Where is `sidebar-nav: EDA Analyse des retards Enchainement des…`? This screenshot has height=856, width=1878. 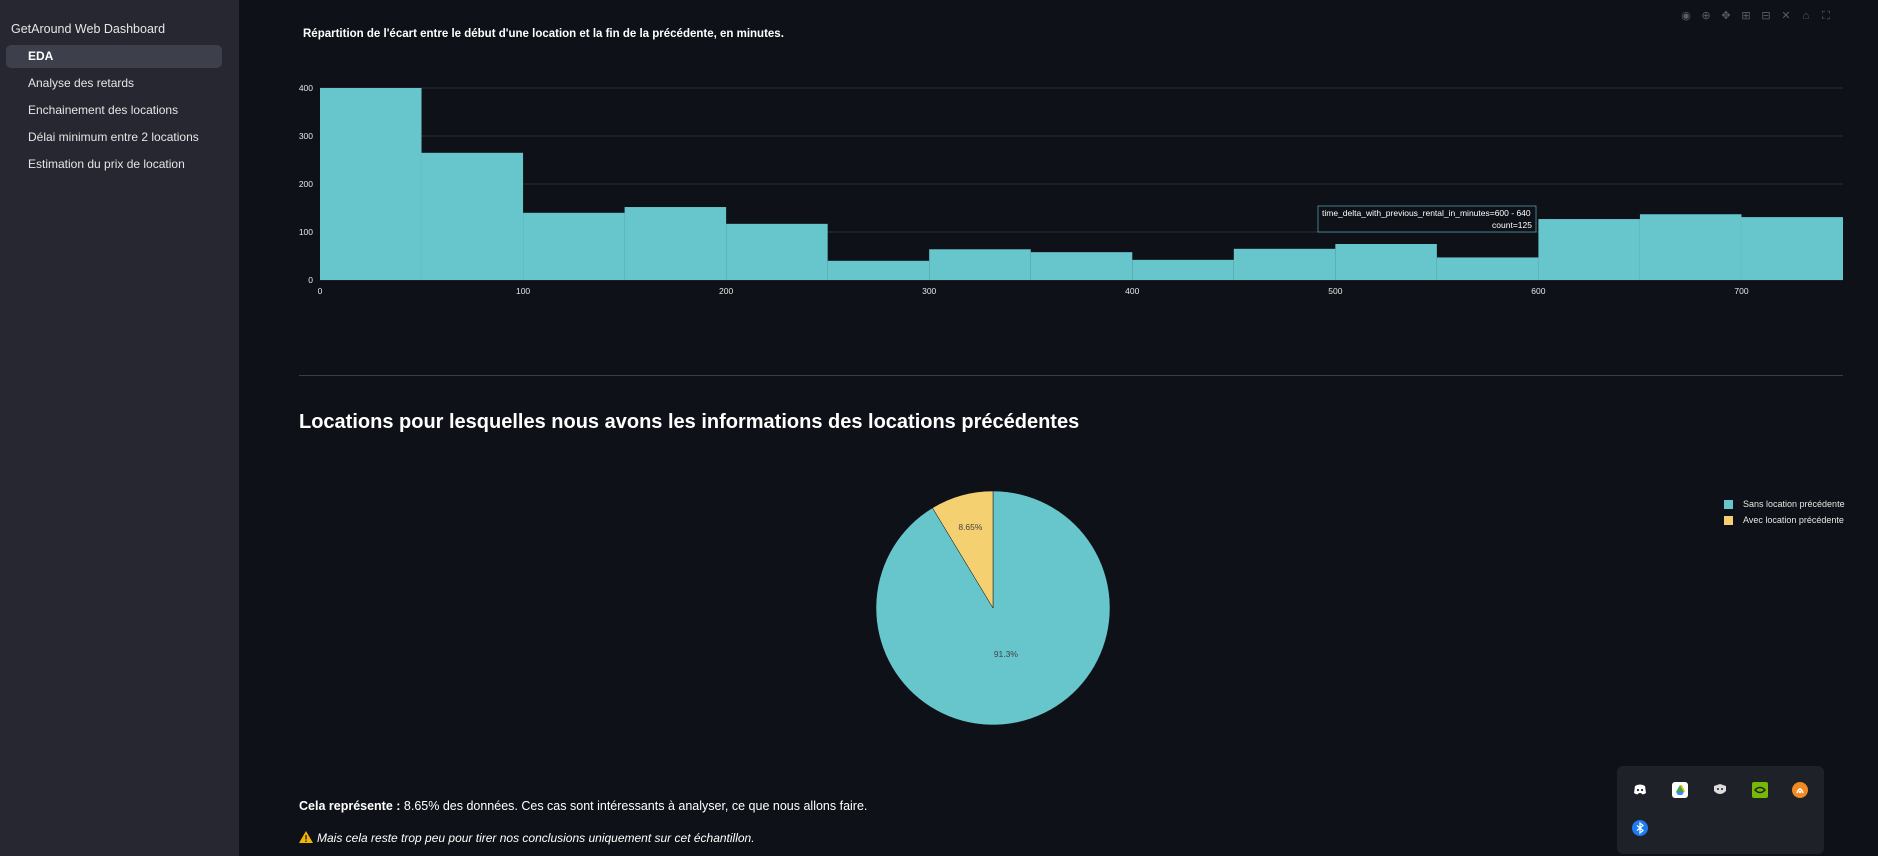
sidebar-nav: EDA Analyse des retards Enchainement des… is located at coordinates (114, 112).